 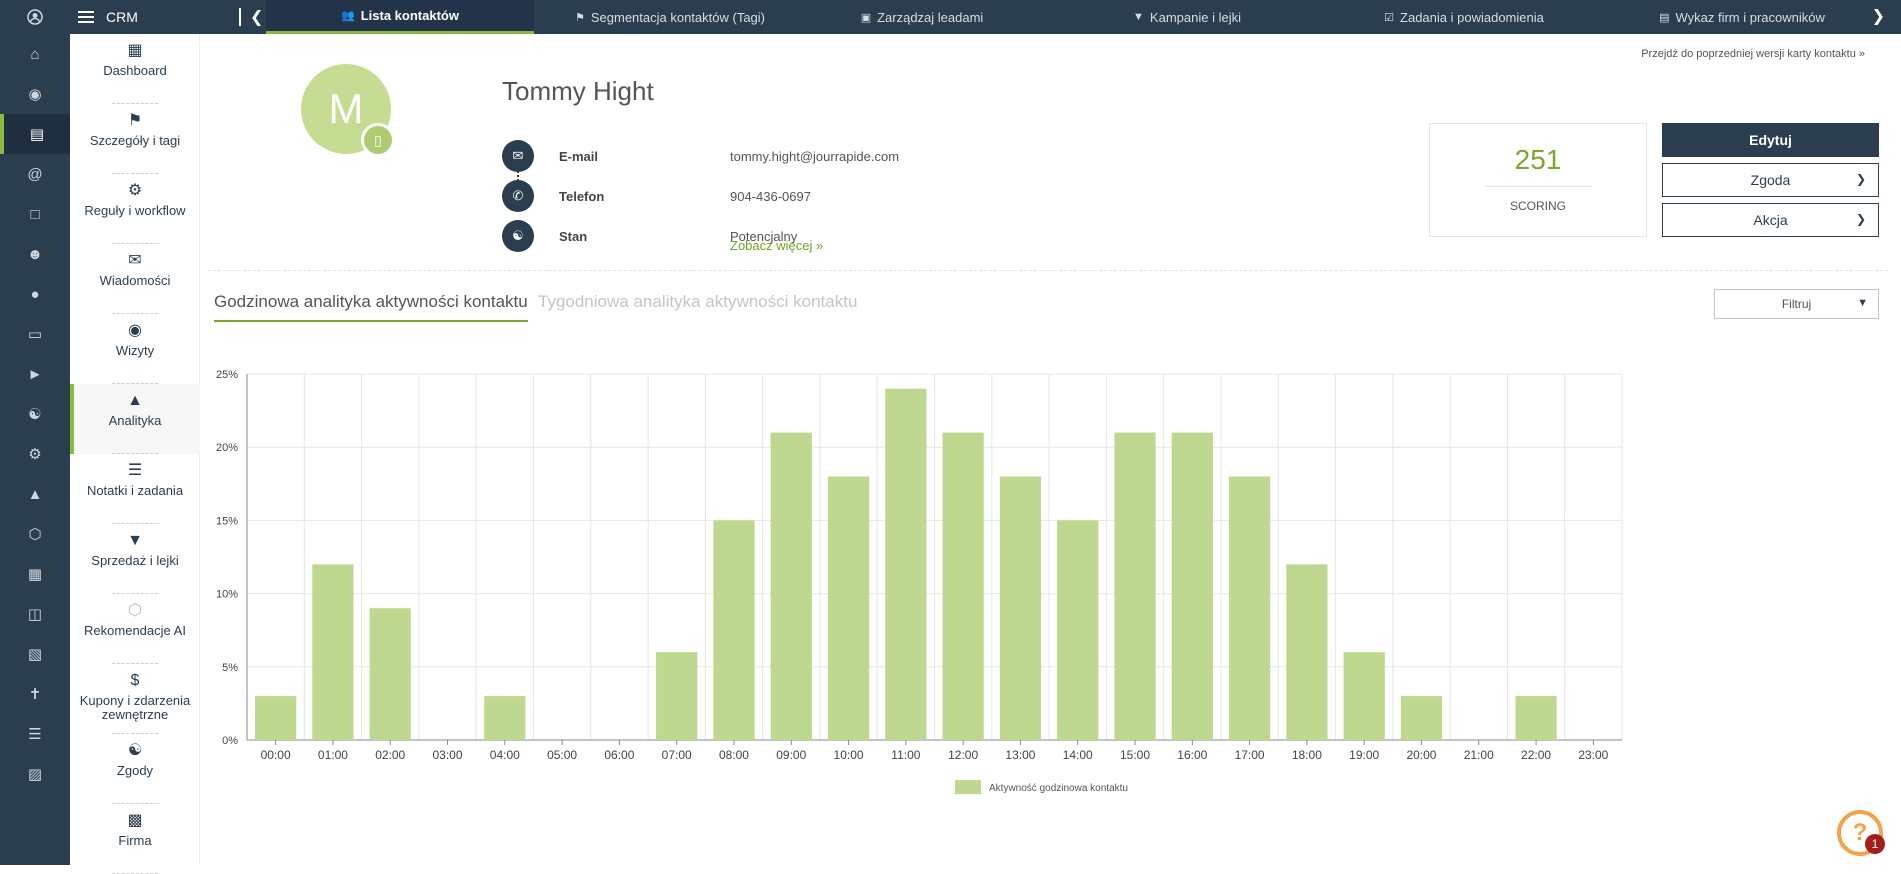 I want to click on area-chart-icon: ▲, so click(x=35, y=494).